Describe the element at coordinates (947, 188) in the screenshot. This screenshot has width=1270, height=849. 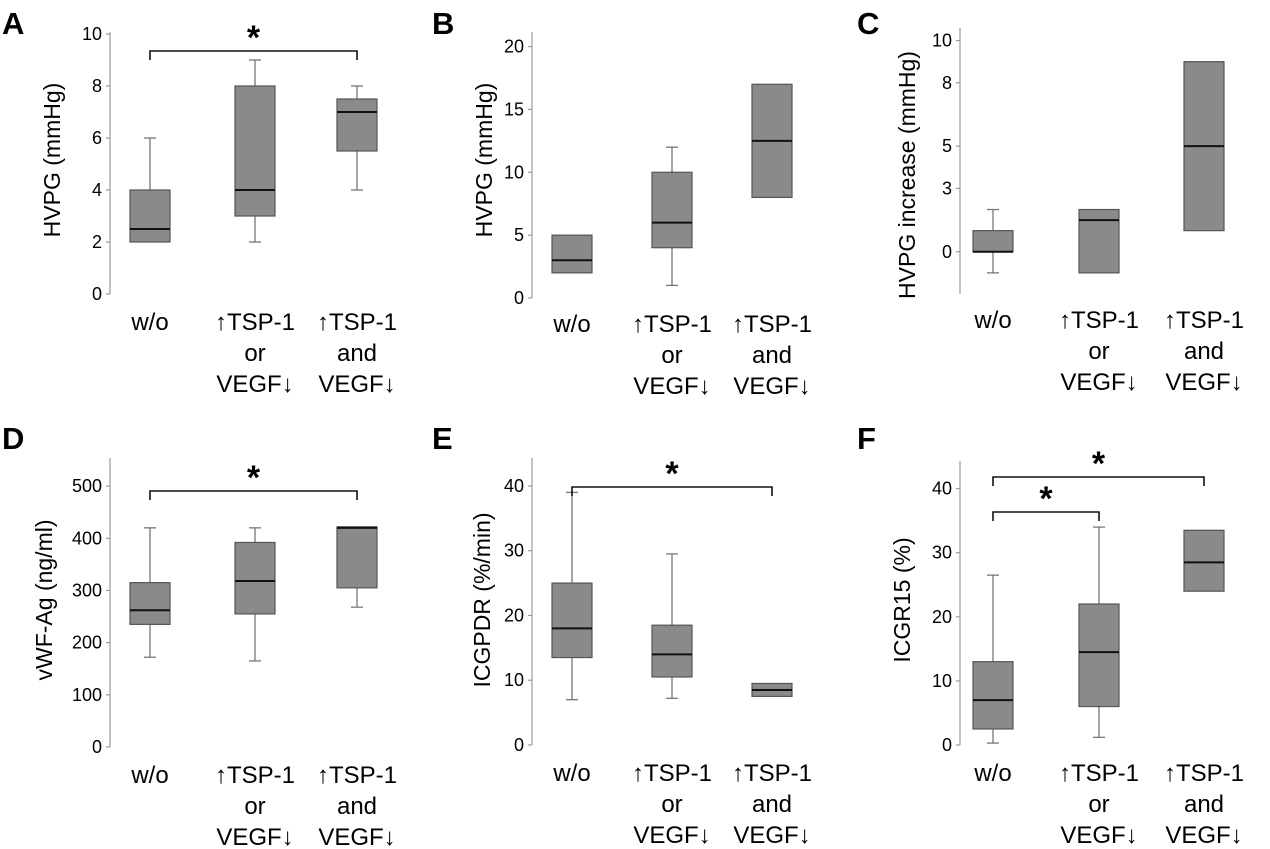
I see `y-tick-label: 3` at that location.